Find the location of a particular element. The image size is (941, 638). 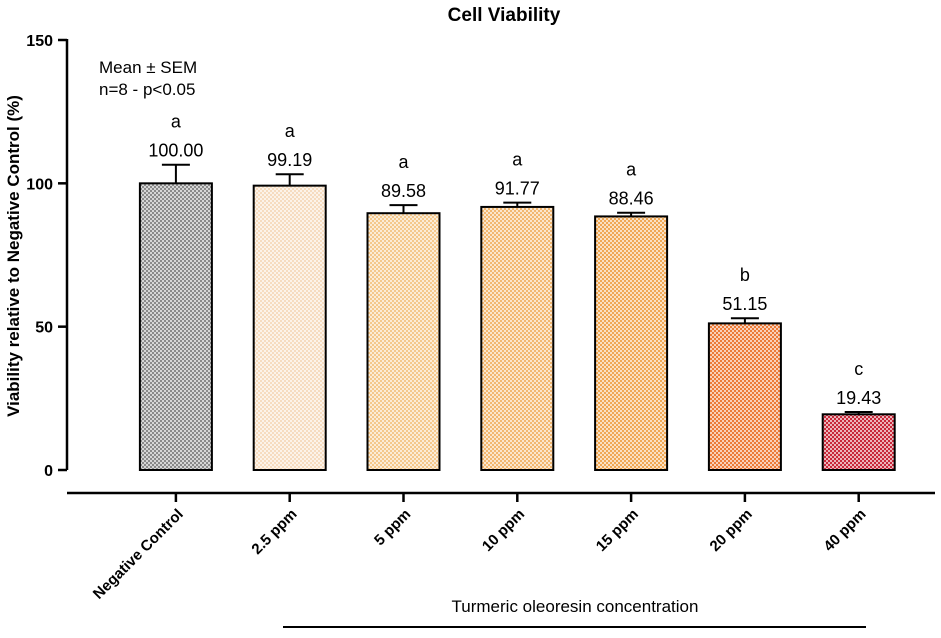

significance-letter: b is located at coordinates (745, 275).